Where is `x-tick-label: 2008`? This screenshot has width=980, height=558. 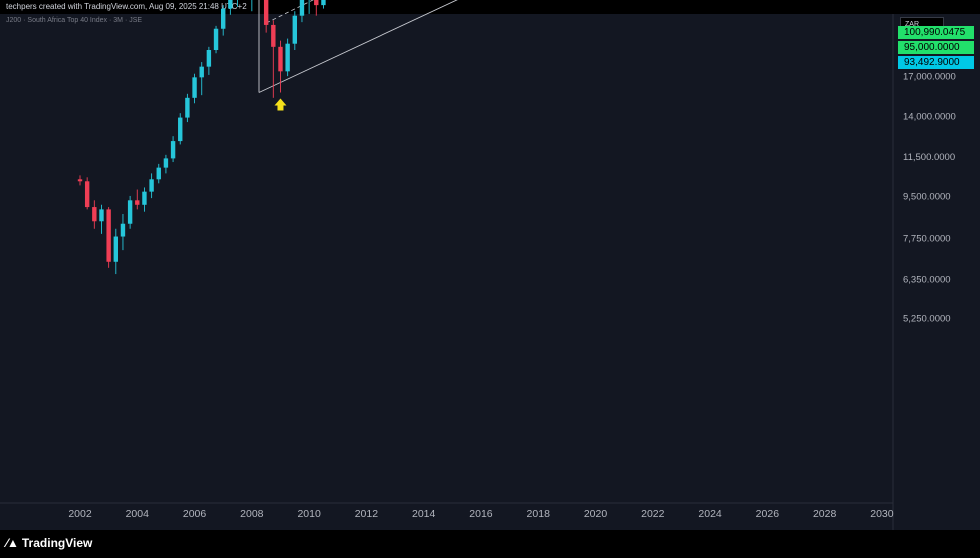 x-tick-label: 2008 is located at coordinates (252, 514).